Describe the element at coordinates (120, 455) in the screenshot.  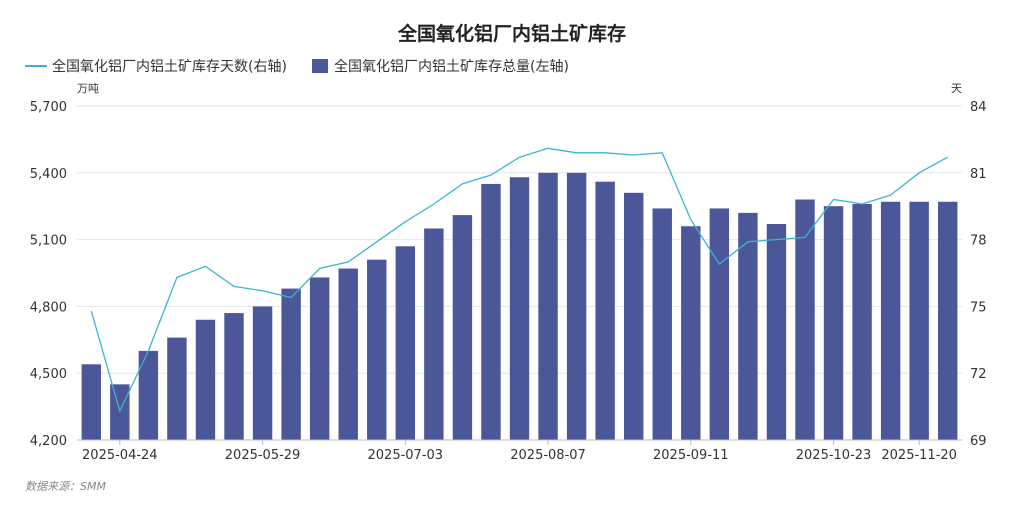
I see `x-tick-label: 2025-04-24` at that location.